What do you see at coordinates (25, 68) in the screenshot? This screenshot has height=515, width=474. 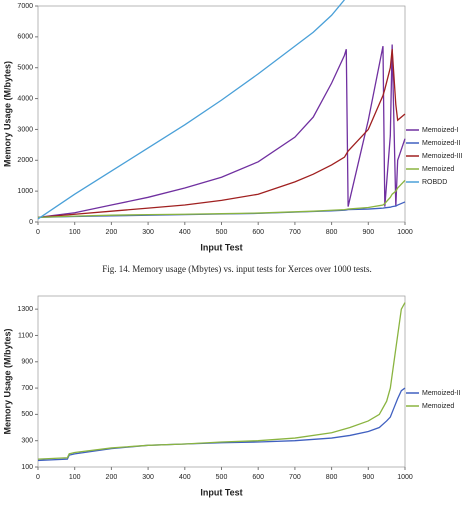 I see `y-tick-label: 5000` at bounding box center [25, 68].